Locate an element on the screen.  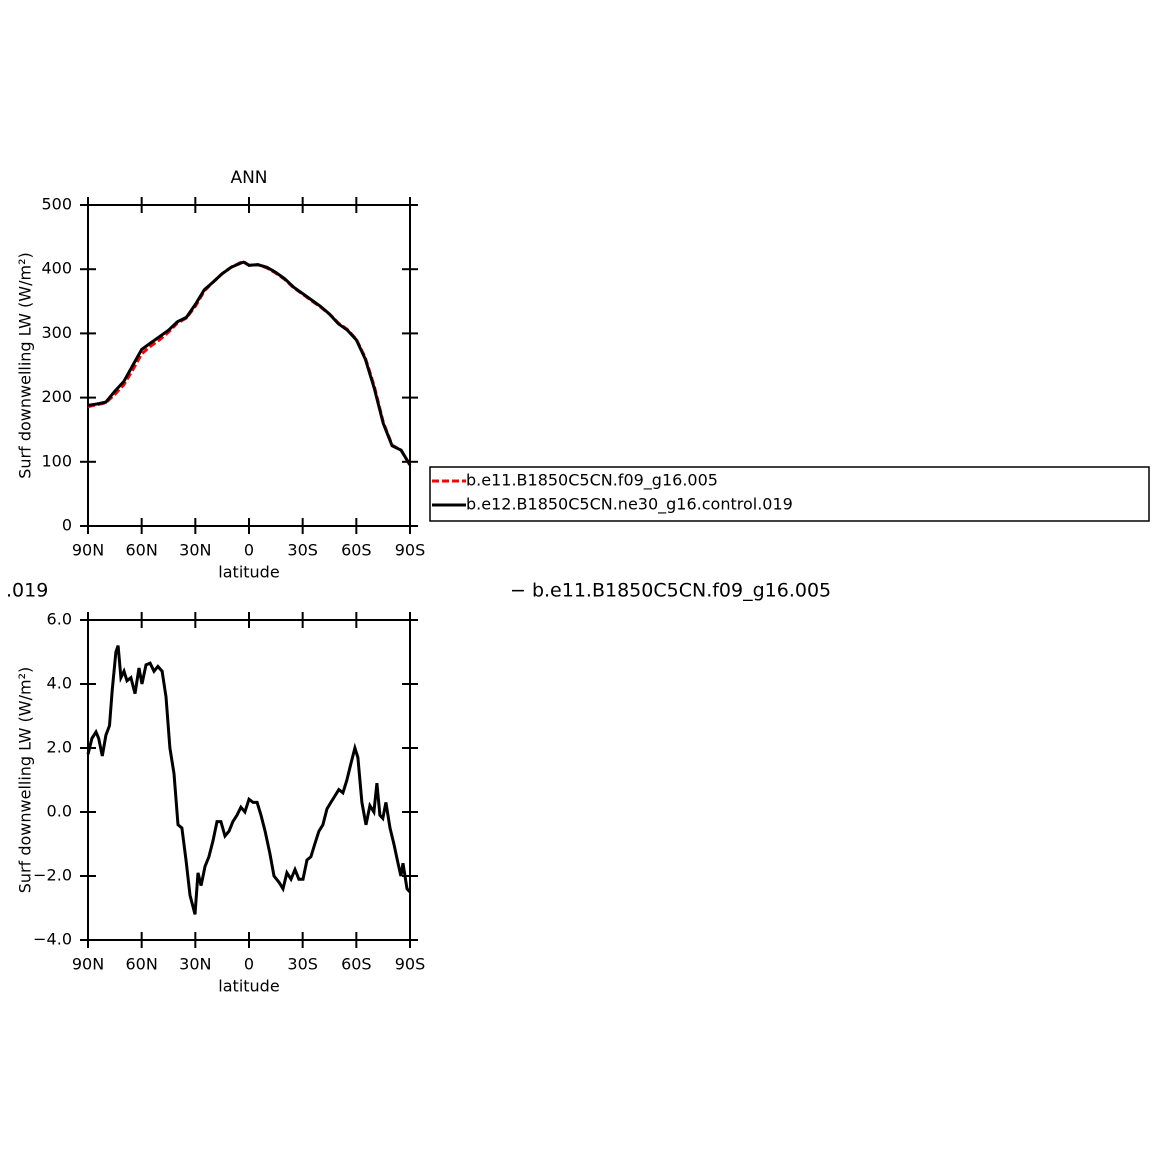
y-tick-label: 200 is located at coordinates (56, 396).